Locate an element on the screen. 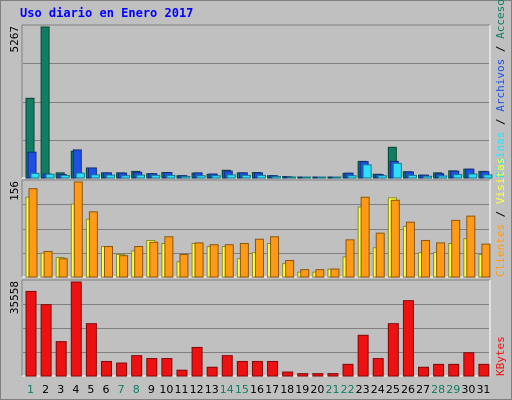 Image resolution: width=512 pixels, height=400 pixels. legend-kbytes: KBytes is located at coordinates (500, 356).